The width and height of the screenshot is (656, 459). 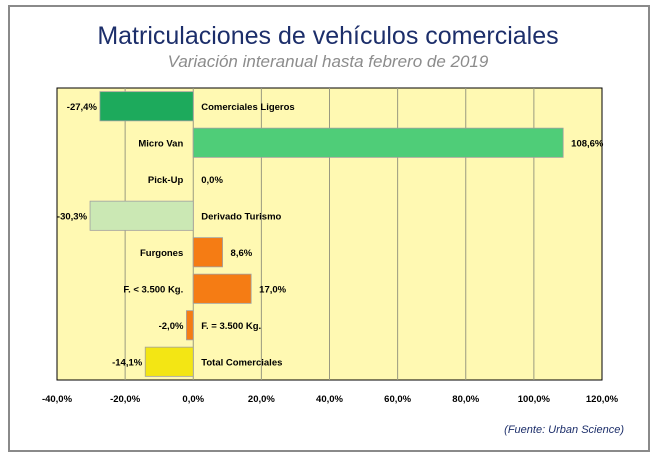 I want to click on x-tick-label: 60,0%, so click(x=397, y=399).